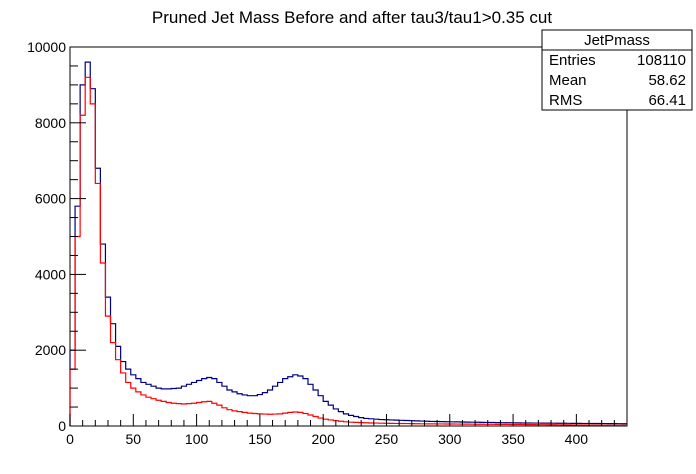 Image resolution: width=696 pixels, height=474 pixels. Describe the element at coordinates (50, 199) in the screenshot. I see `y-tick-label: 6000` at that location.